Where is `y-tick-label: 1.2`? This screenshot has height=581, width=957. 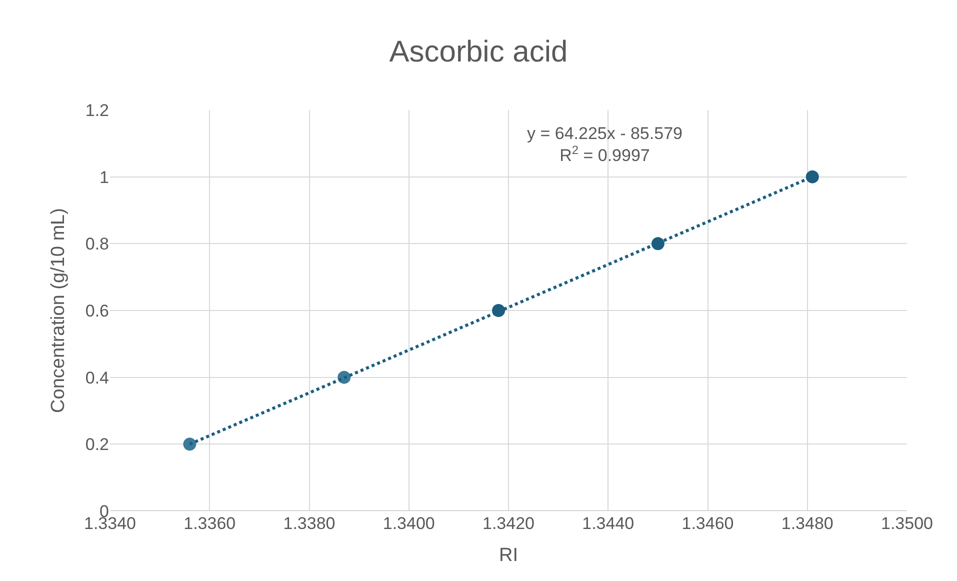 y-tick-label: 1.2 is located at coordinates (97, 110).